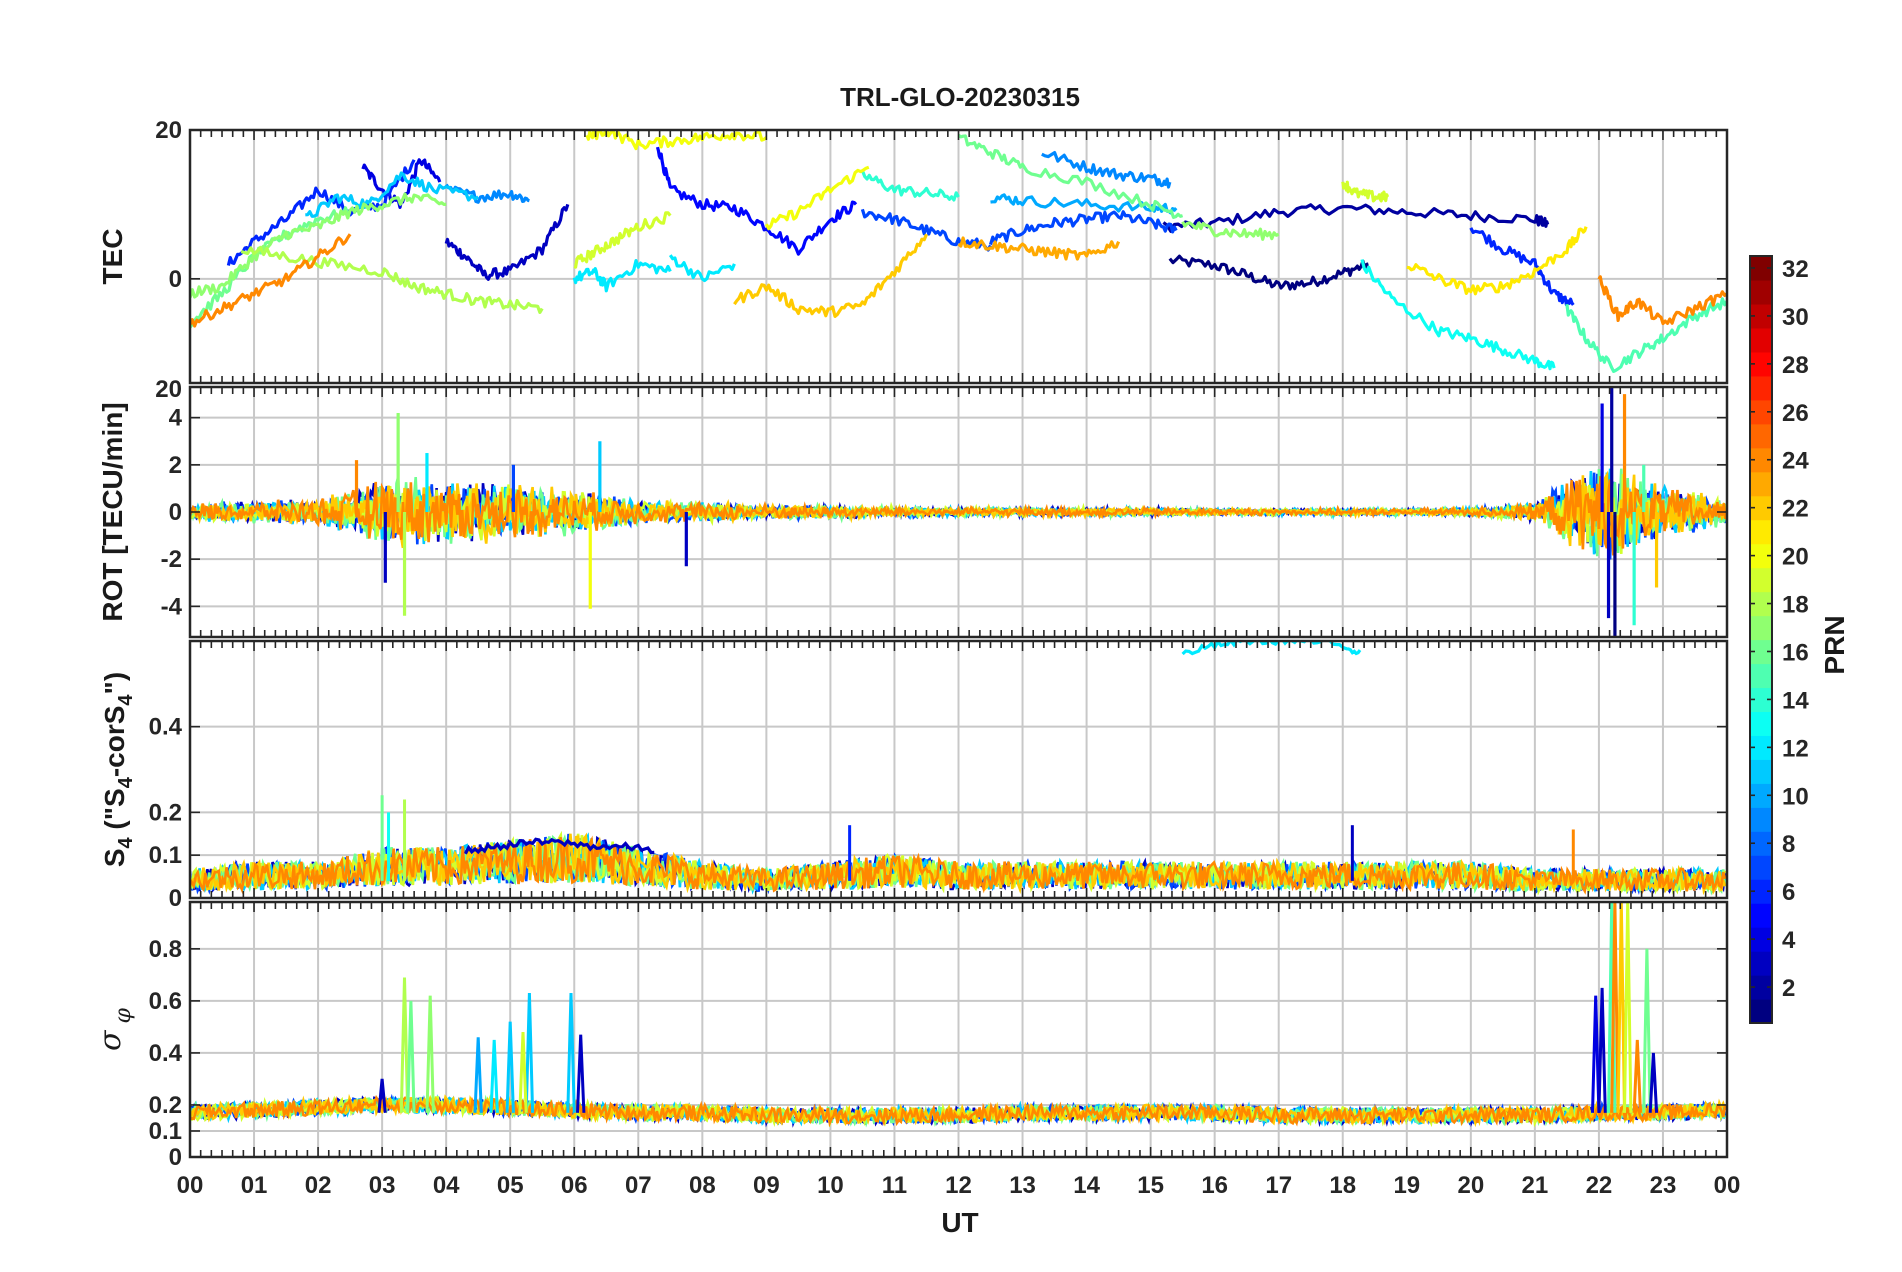  I want to click on colorbar-tick-label: 12, so click(1795, 748).